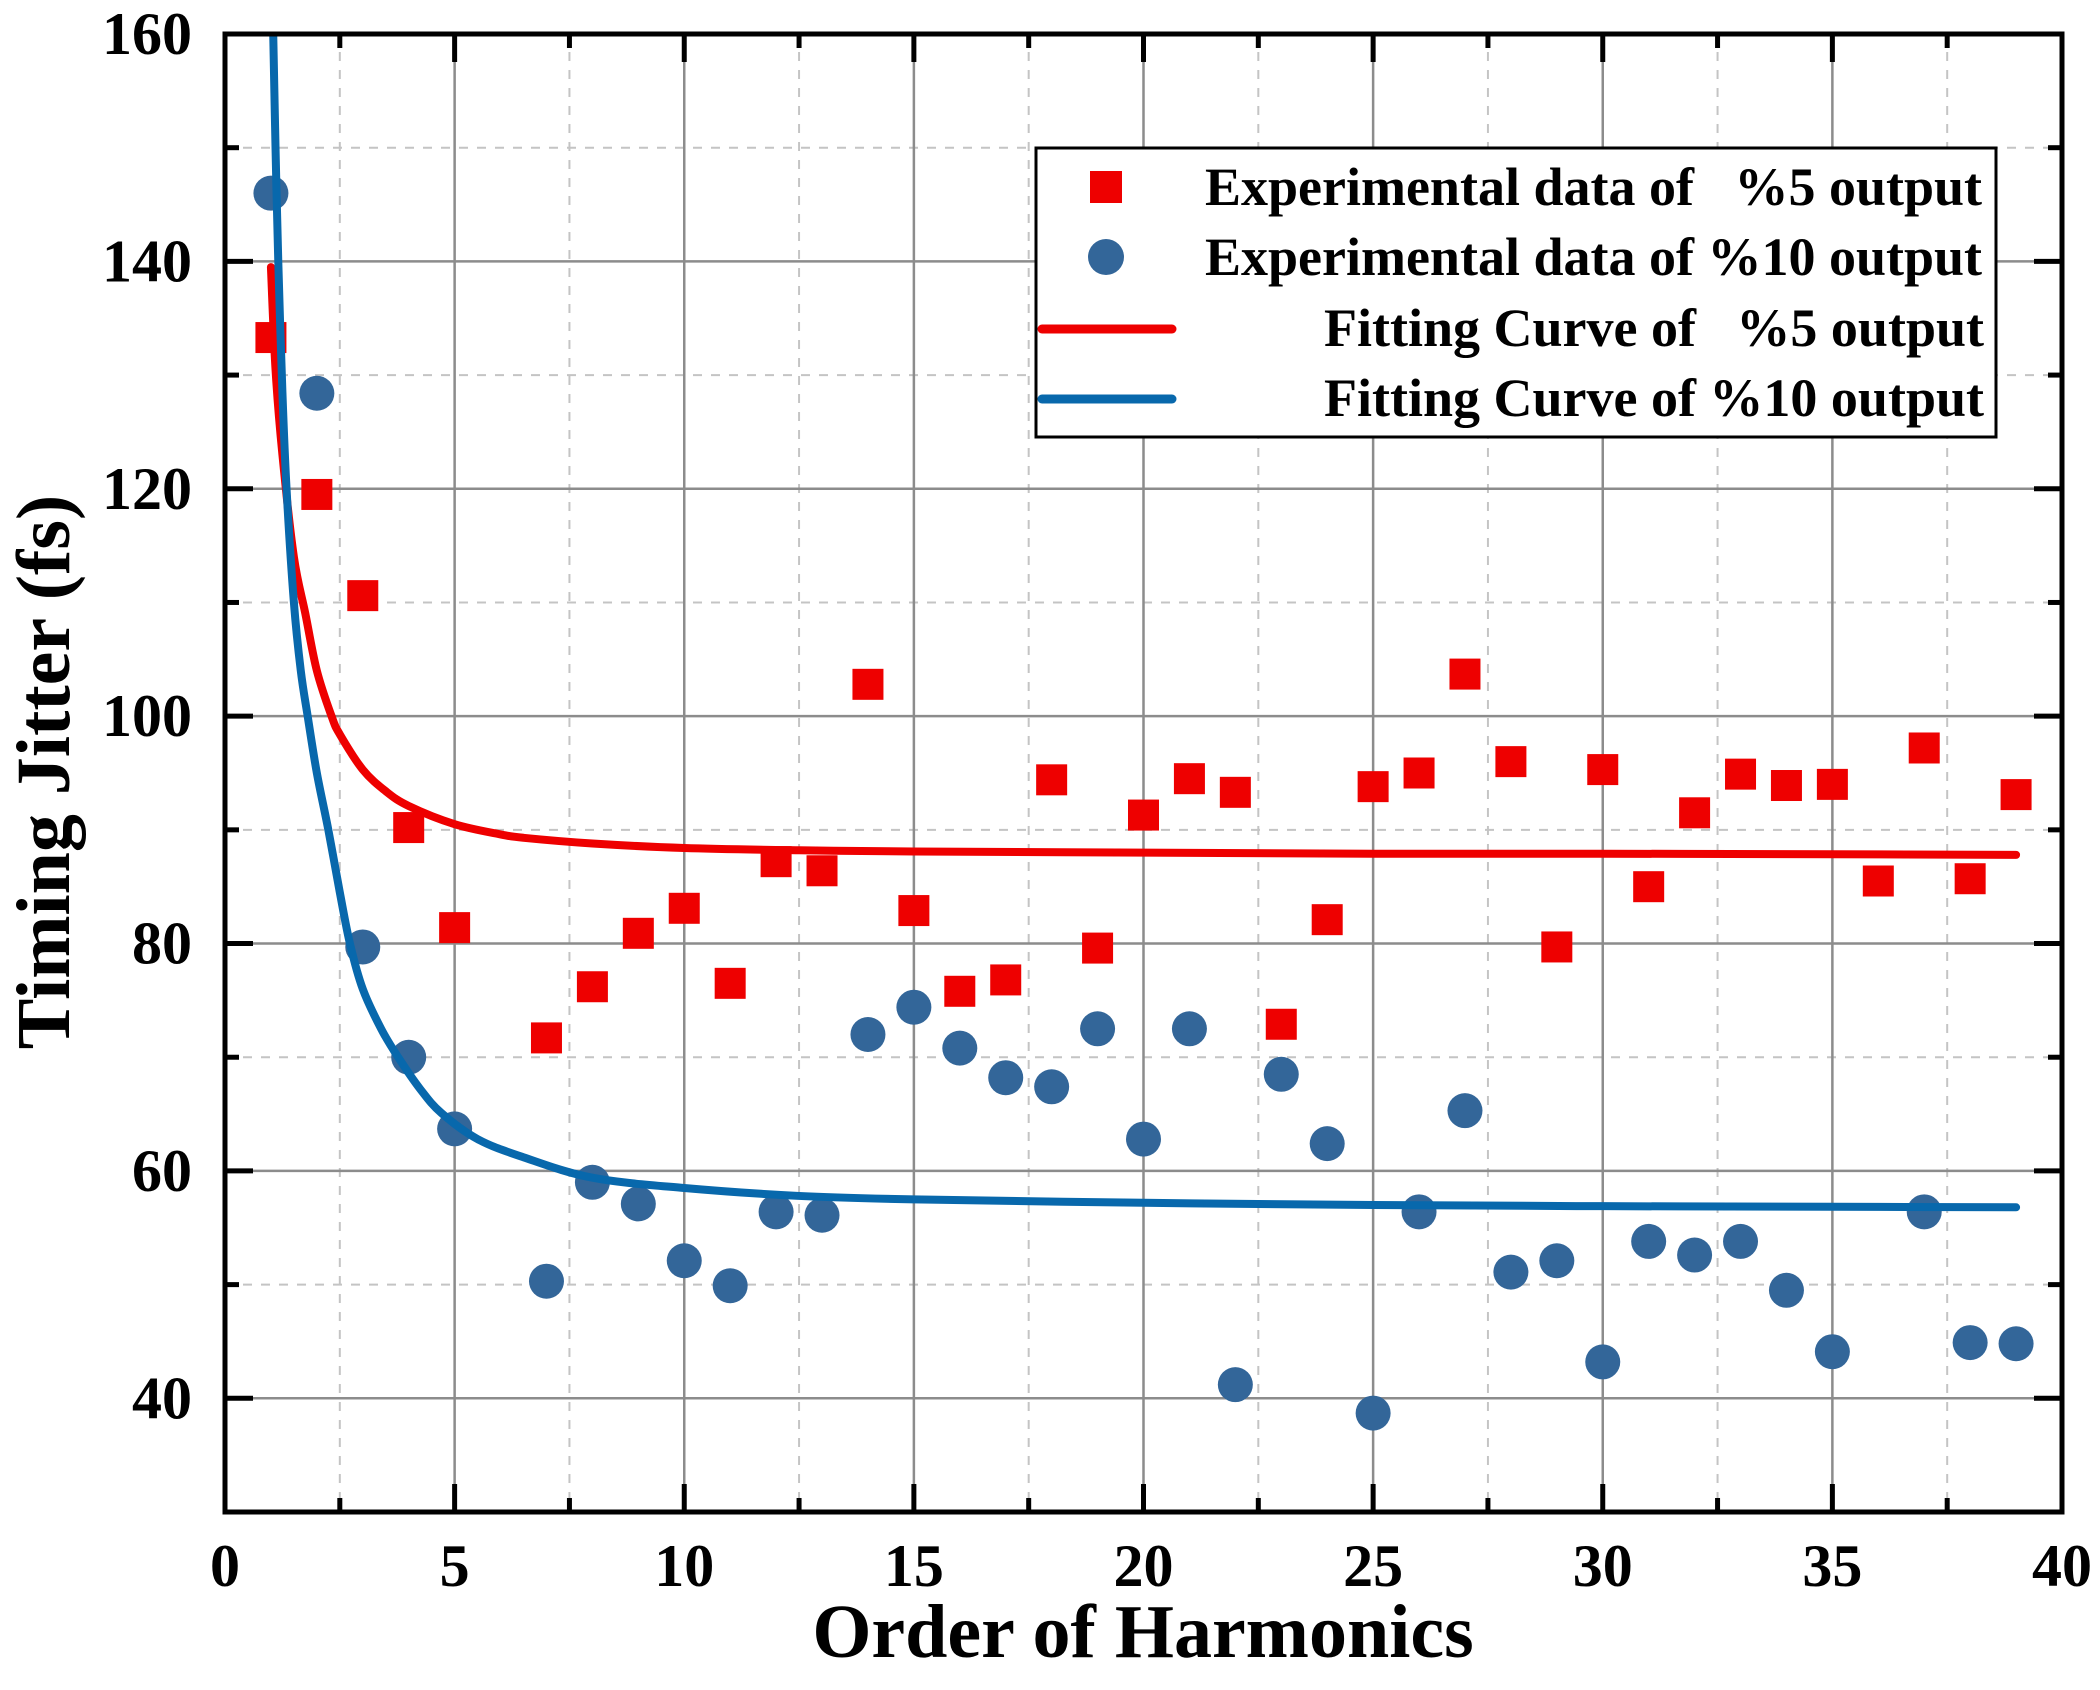  What do you see at coordinates (1106, 257) in the screenshot?
I see `legend-marker-circle` at bounding box center [1106, 257].